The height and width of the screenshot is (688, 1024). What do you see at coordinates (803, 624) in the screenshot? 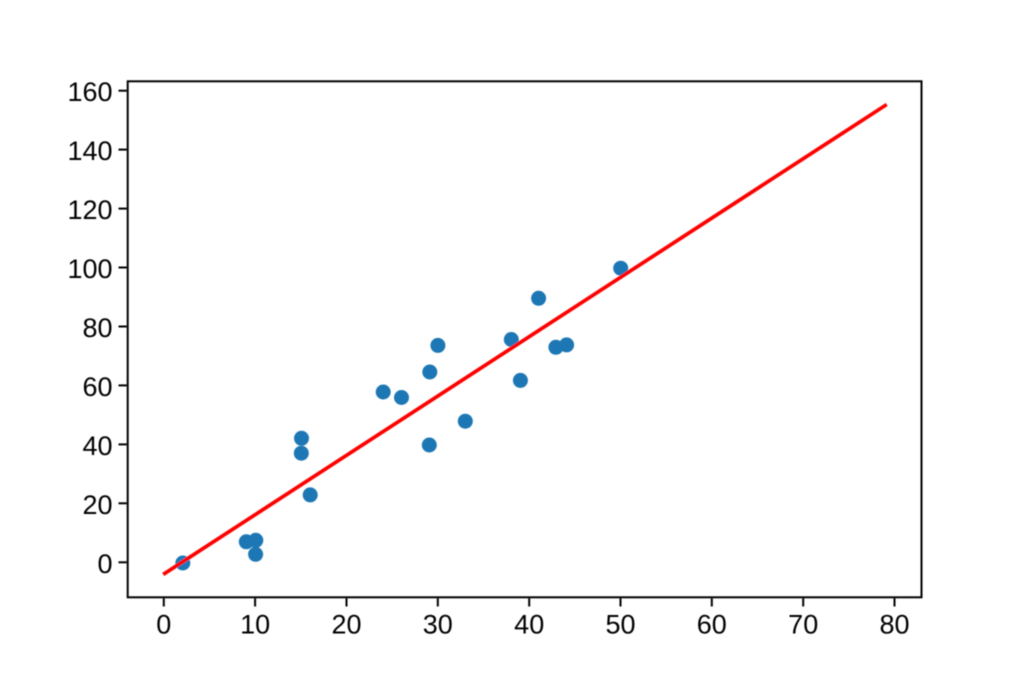
I see `svg-text: 70` at bounding box center [803, 624].